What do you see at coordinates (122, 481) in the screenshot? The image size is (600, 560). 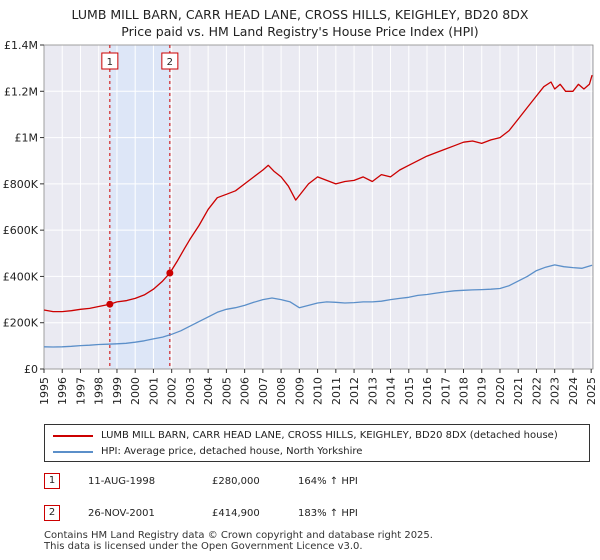 I see `transaction-date: 11-AUG-1998` at bounding box center [122, 481].